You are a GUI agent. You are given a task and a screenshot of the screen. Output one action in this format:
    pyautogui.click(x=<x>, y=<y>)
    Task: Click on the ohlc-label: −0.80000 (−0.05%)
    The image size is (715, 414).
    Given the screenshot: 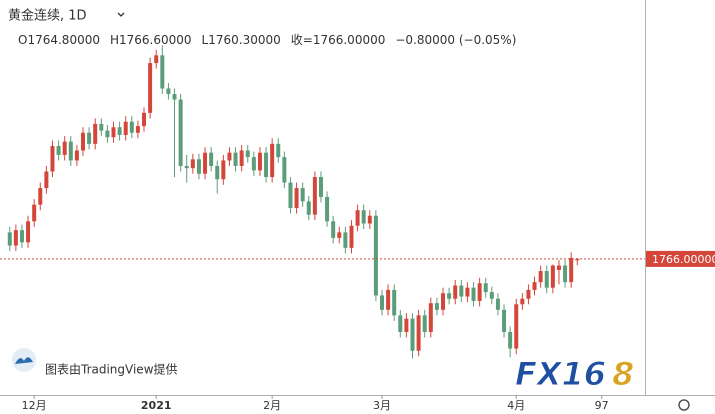 What is the action you would take?
    pyautogui.click(x=455, y=40)
    